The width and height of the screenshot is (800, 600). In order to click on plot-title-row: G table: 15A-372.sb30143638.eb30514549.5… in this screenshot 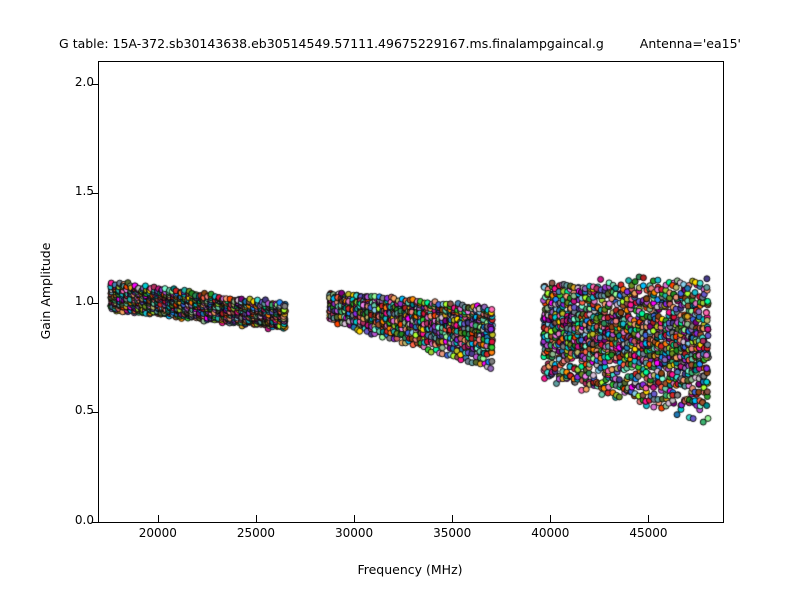, I will do `click(400, 43)`.